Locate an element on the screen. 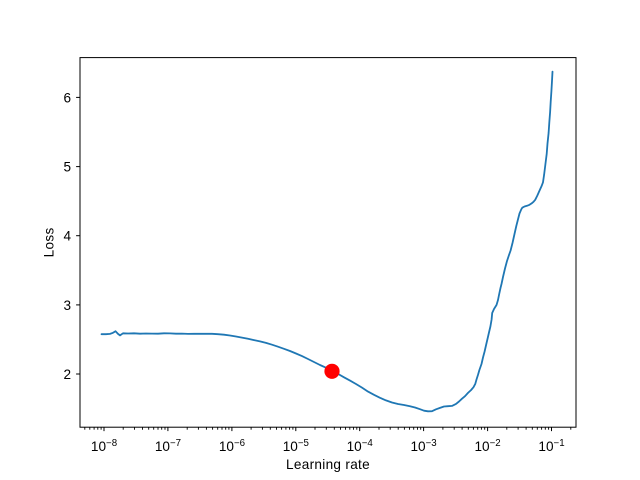  svg-text: 6 is located at coordinates (67, 97).